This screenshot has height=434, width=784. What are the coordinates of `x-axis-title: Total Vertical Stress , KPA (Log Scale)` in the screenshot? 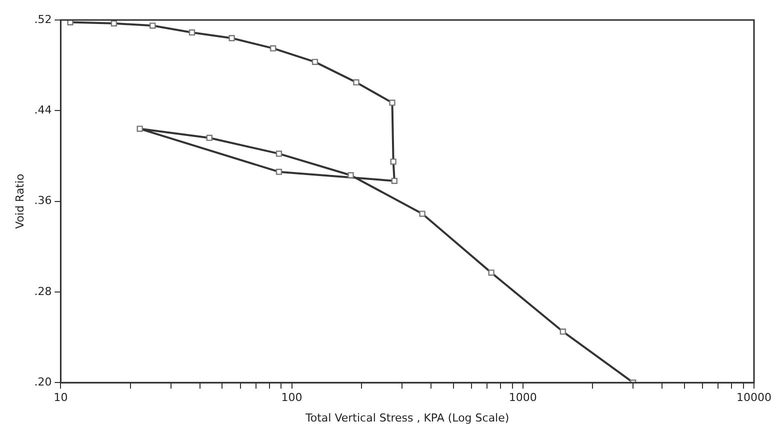 It's located at (407, 417).